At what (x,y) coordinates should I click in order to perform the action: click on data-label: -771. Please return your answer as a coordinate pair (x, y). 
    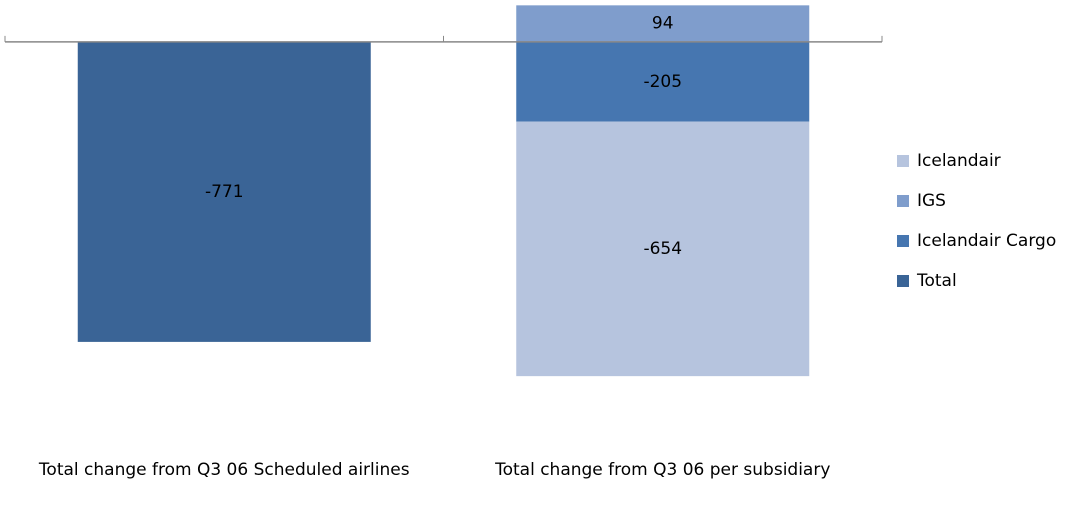
    Looking at the image, I should click on (224, 192).